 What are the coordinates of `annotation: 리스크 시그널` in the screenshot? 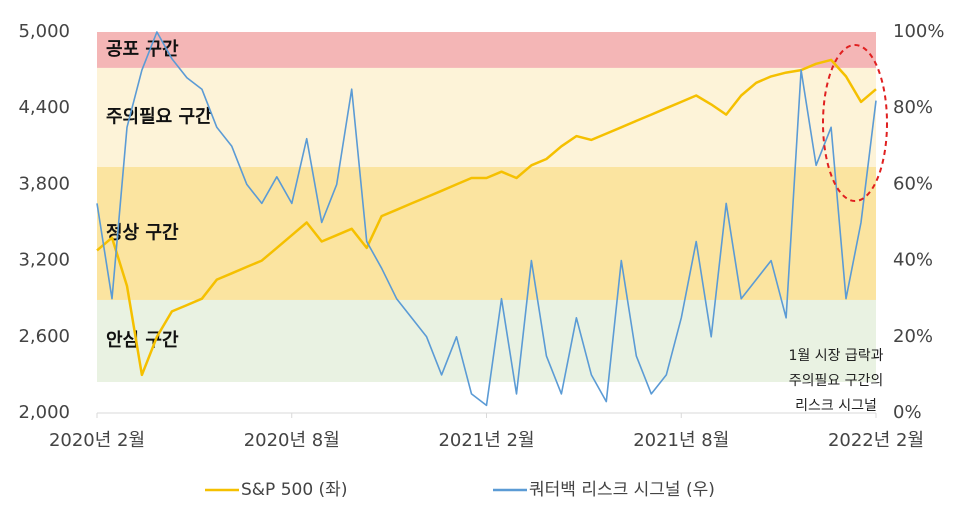 It's located at (836, 406).